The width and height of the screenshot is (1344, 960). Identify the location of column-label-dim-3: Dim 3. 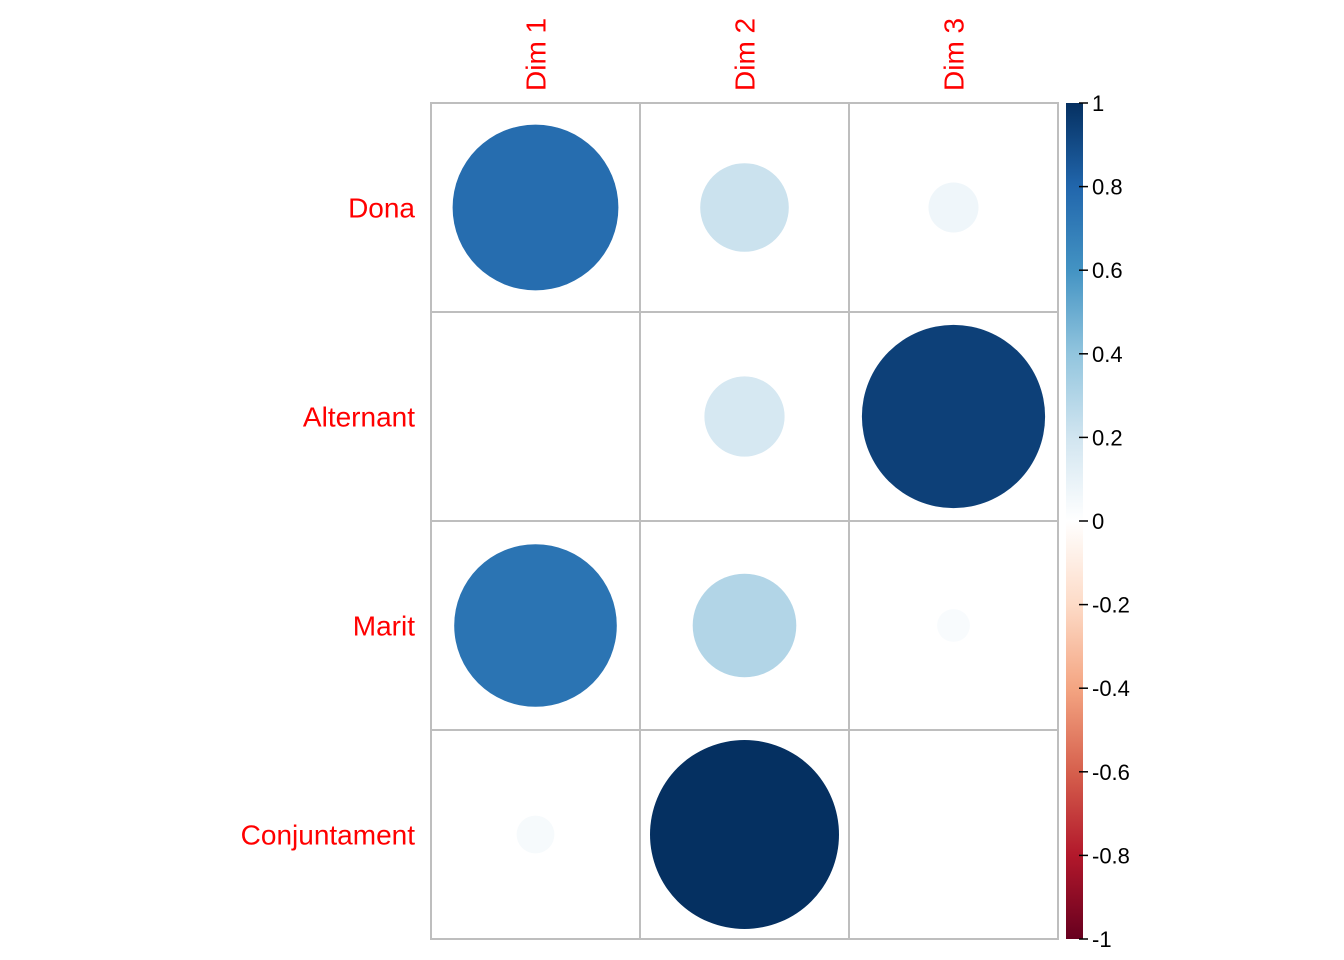
(954, 54).